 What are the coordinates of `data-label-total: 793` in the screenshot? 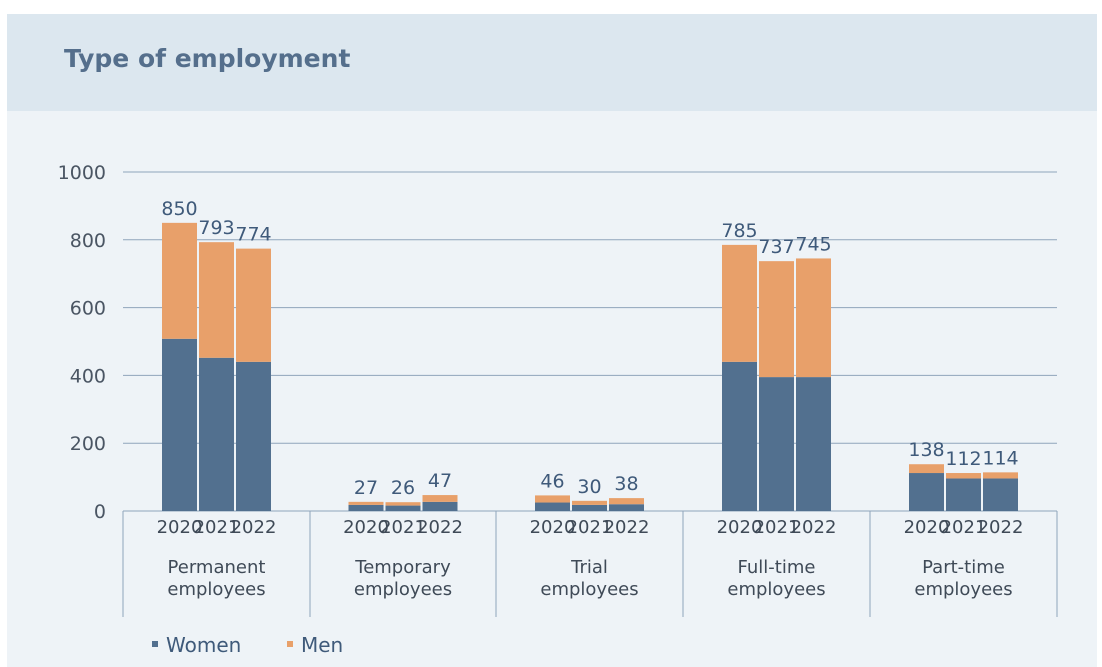 It's located at (216, 228).